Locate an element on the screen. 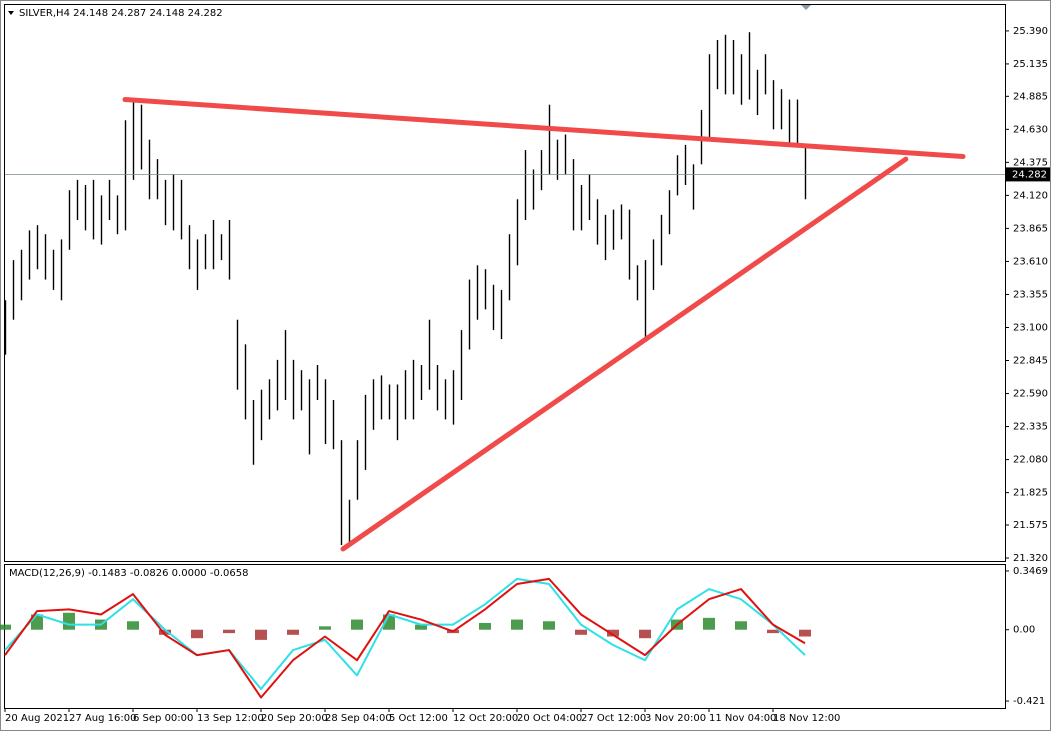 The image size is (1051, 731). x-tick-label: 11 Nov 04:00 is located at coordinates (742, 718).